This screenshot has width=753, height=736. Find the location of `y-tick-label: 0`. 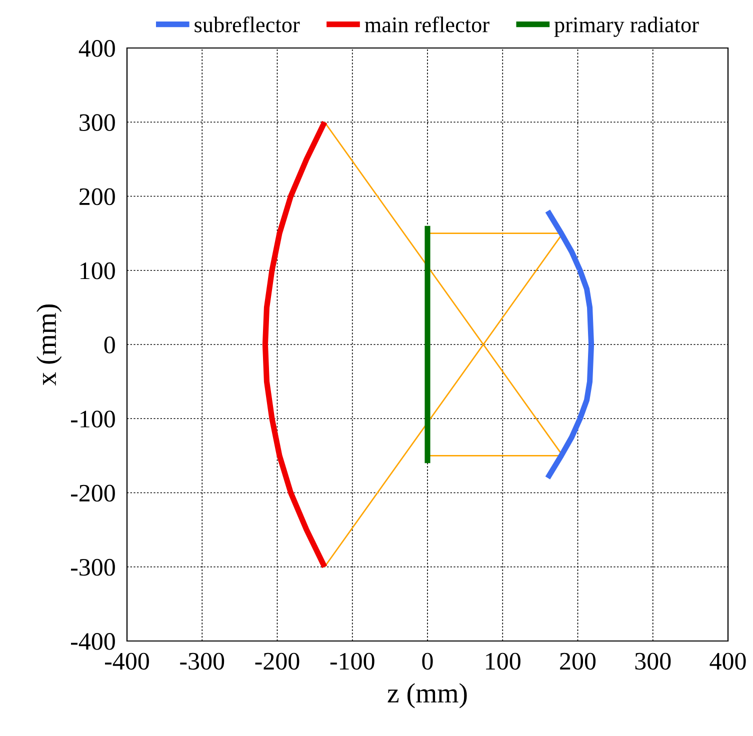

y-tick-label: 0 is located at coordinates (109, 345).